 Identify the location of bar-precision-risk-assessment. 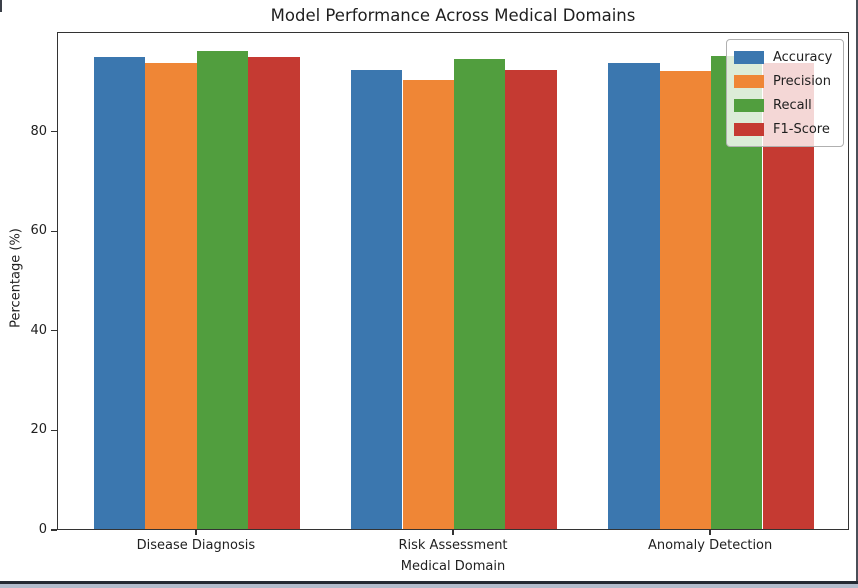
(428, 304).